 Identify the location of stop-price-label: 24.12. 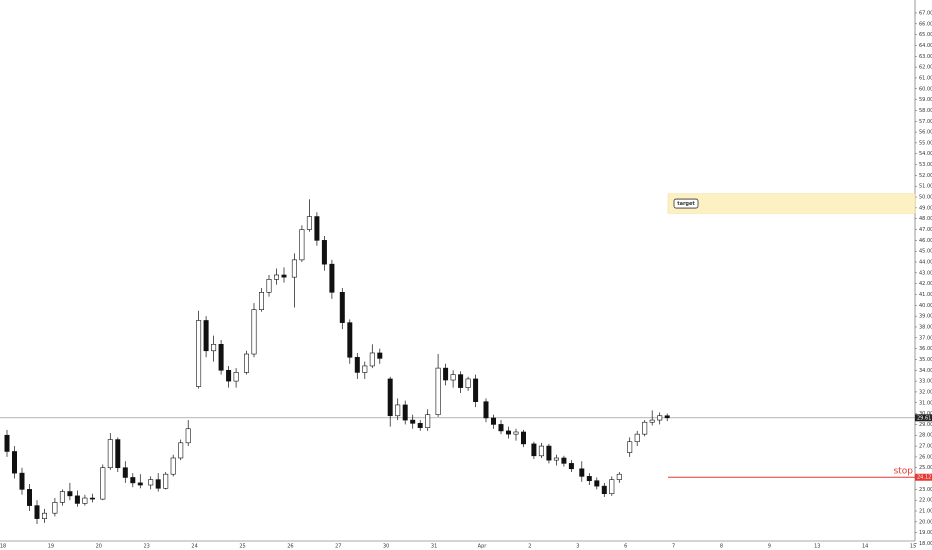
(924, 478).